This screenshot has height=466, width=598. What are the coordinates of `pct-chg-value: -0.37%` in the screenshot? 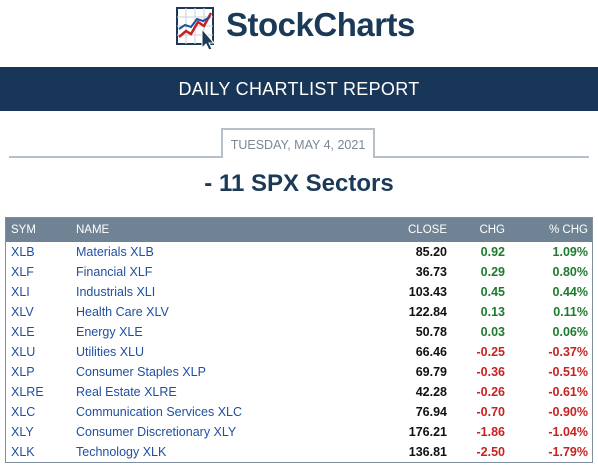 It's located at (568, 352).